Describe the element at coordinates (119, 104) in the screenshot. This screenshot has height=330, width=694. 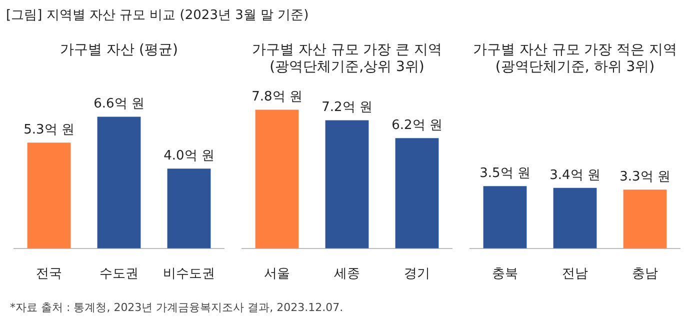
I see `data-label: 6.6억 원` at that location.